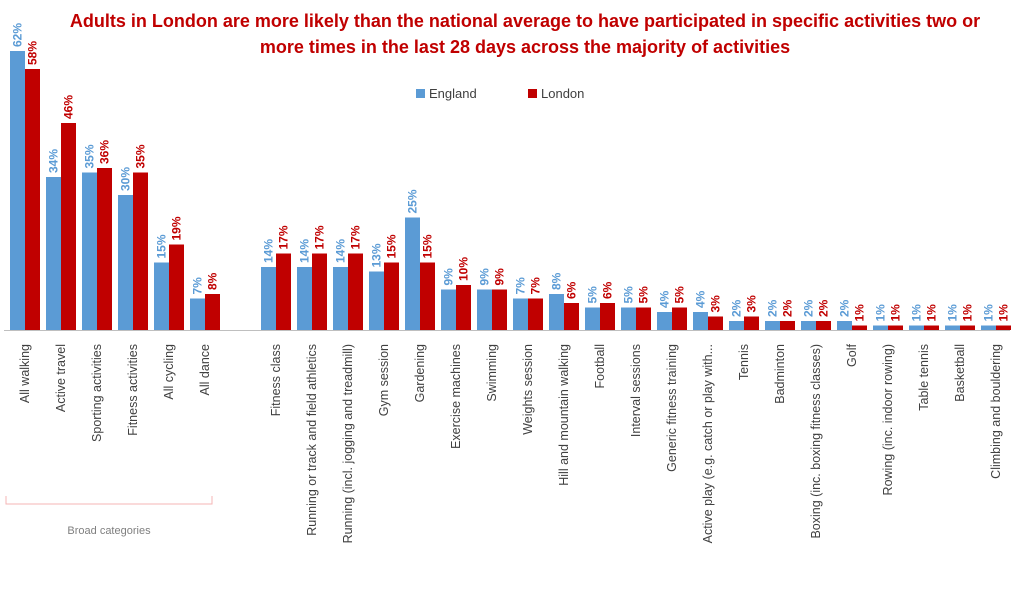 The width and height of the screenshot is (1024, 616). What do you see at coordinates (54, 161) in the screenshot?
I see `value-label-england-1: 34%` at bounding box center [54, 161].